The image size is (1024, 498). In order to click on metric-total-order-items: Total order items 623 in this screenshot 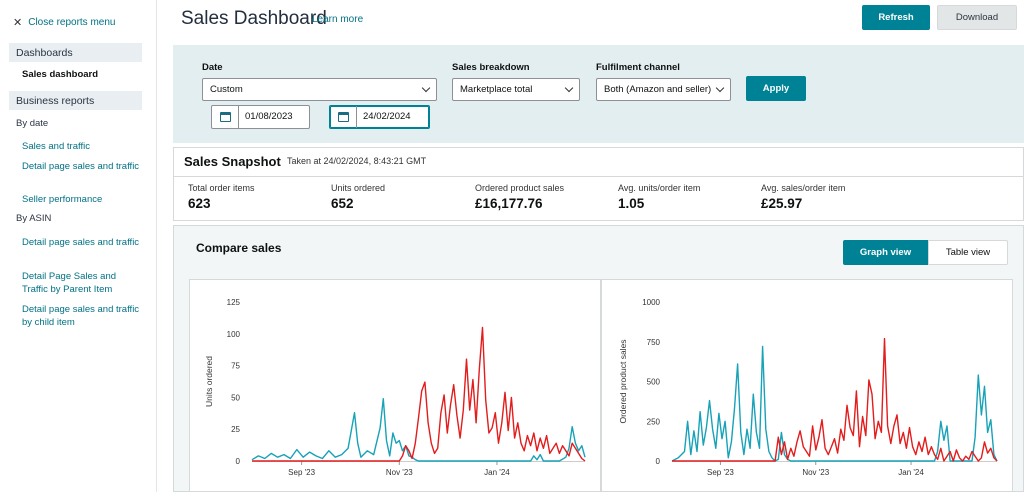, I will do `click(221, 197)`.